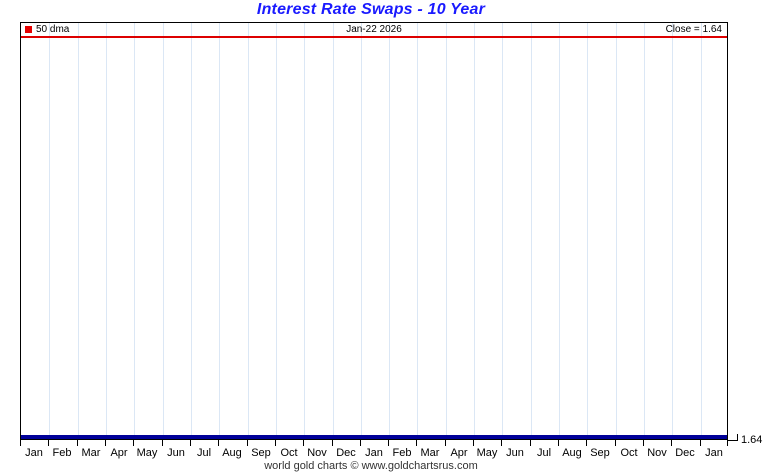  I want to click on series-line-50-dma, so click(374, 37).